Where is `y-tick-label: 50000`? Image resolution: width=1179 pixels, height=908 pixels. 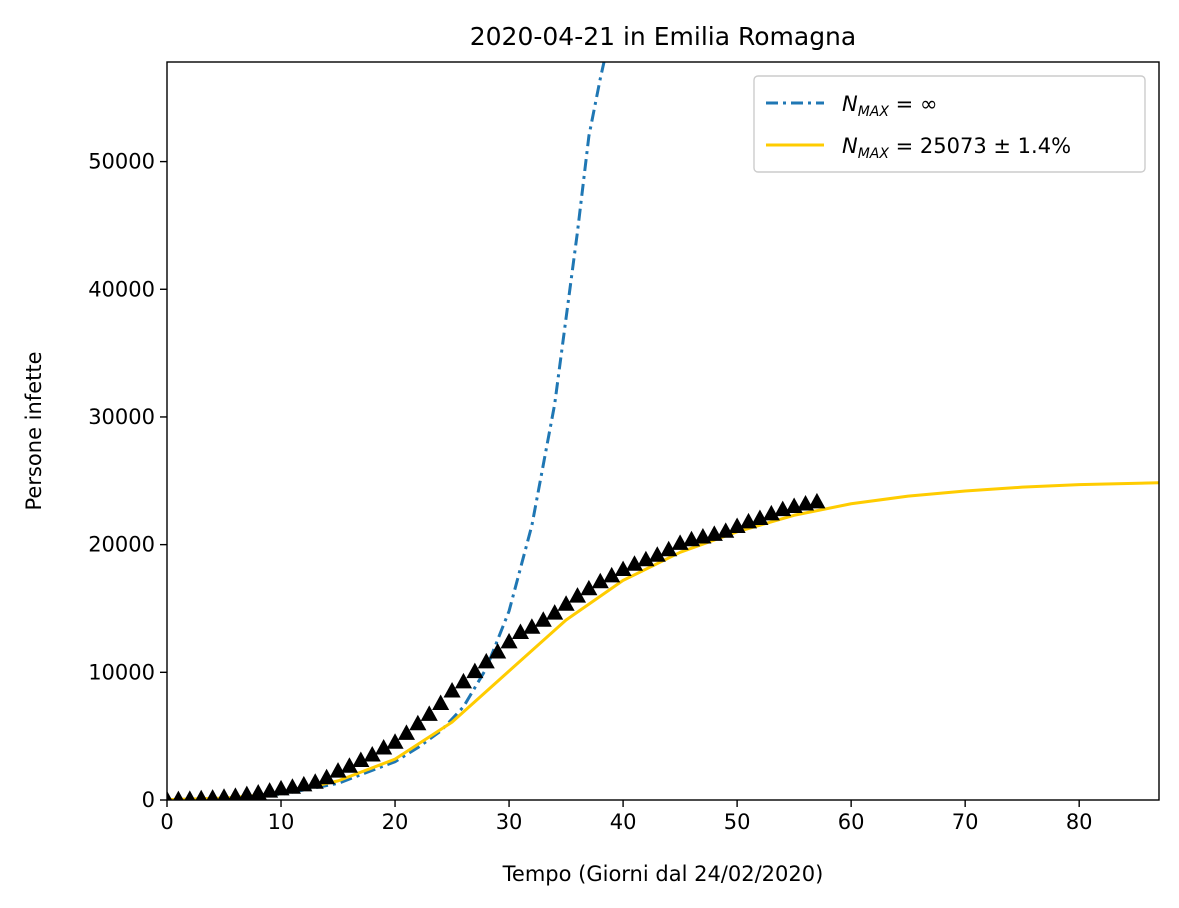 y-tick-label: 50000 is located at coordinates (121, 162).